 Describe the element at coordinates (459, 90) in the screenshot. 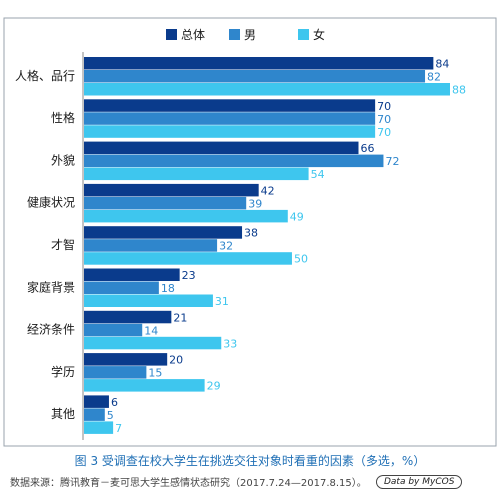

I see `value-label: 88` at that location.